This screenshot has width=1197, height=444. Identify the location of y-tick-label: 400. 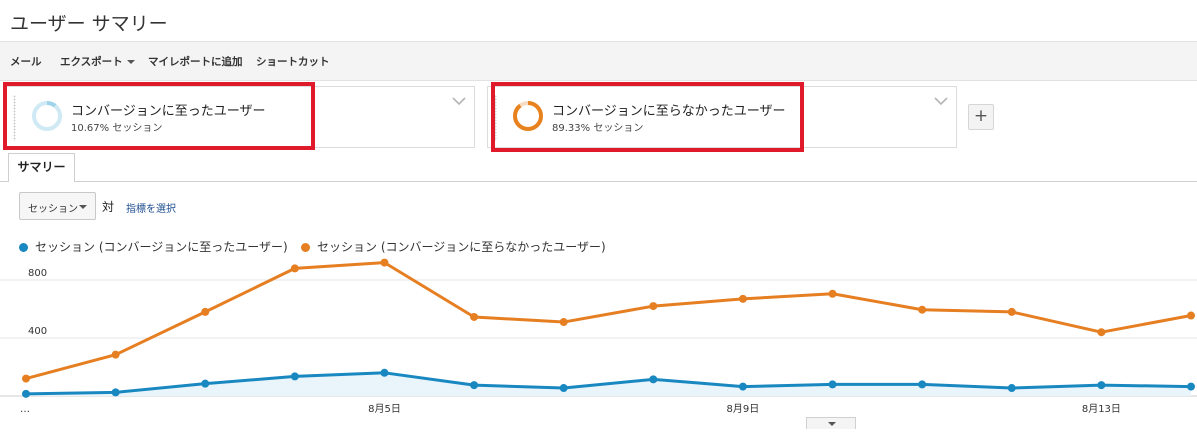
(37, 331).